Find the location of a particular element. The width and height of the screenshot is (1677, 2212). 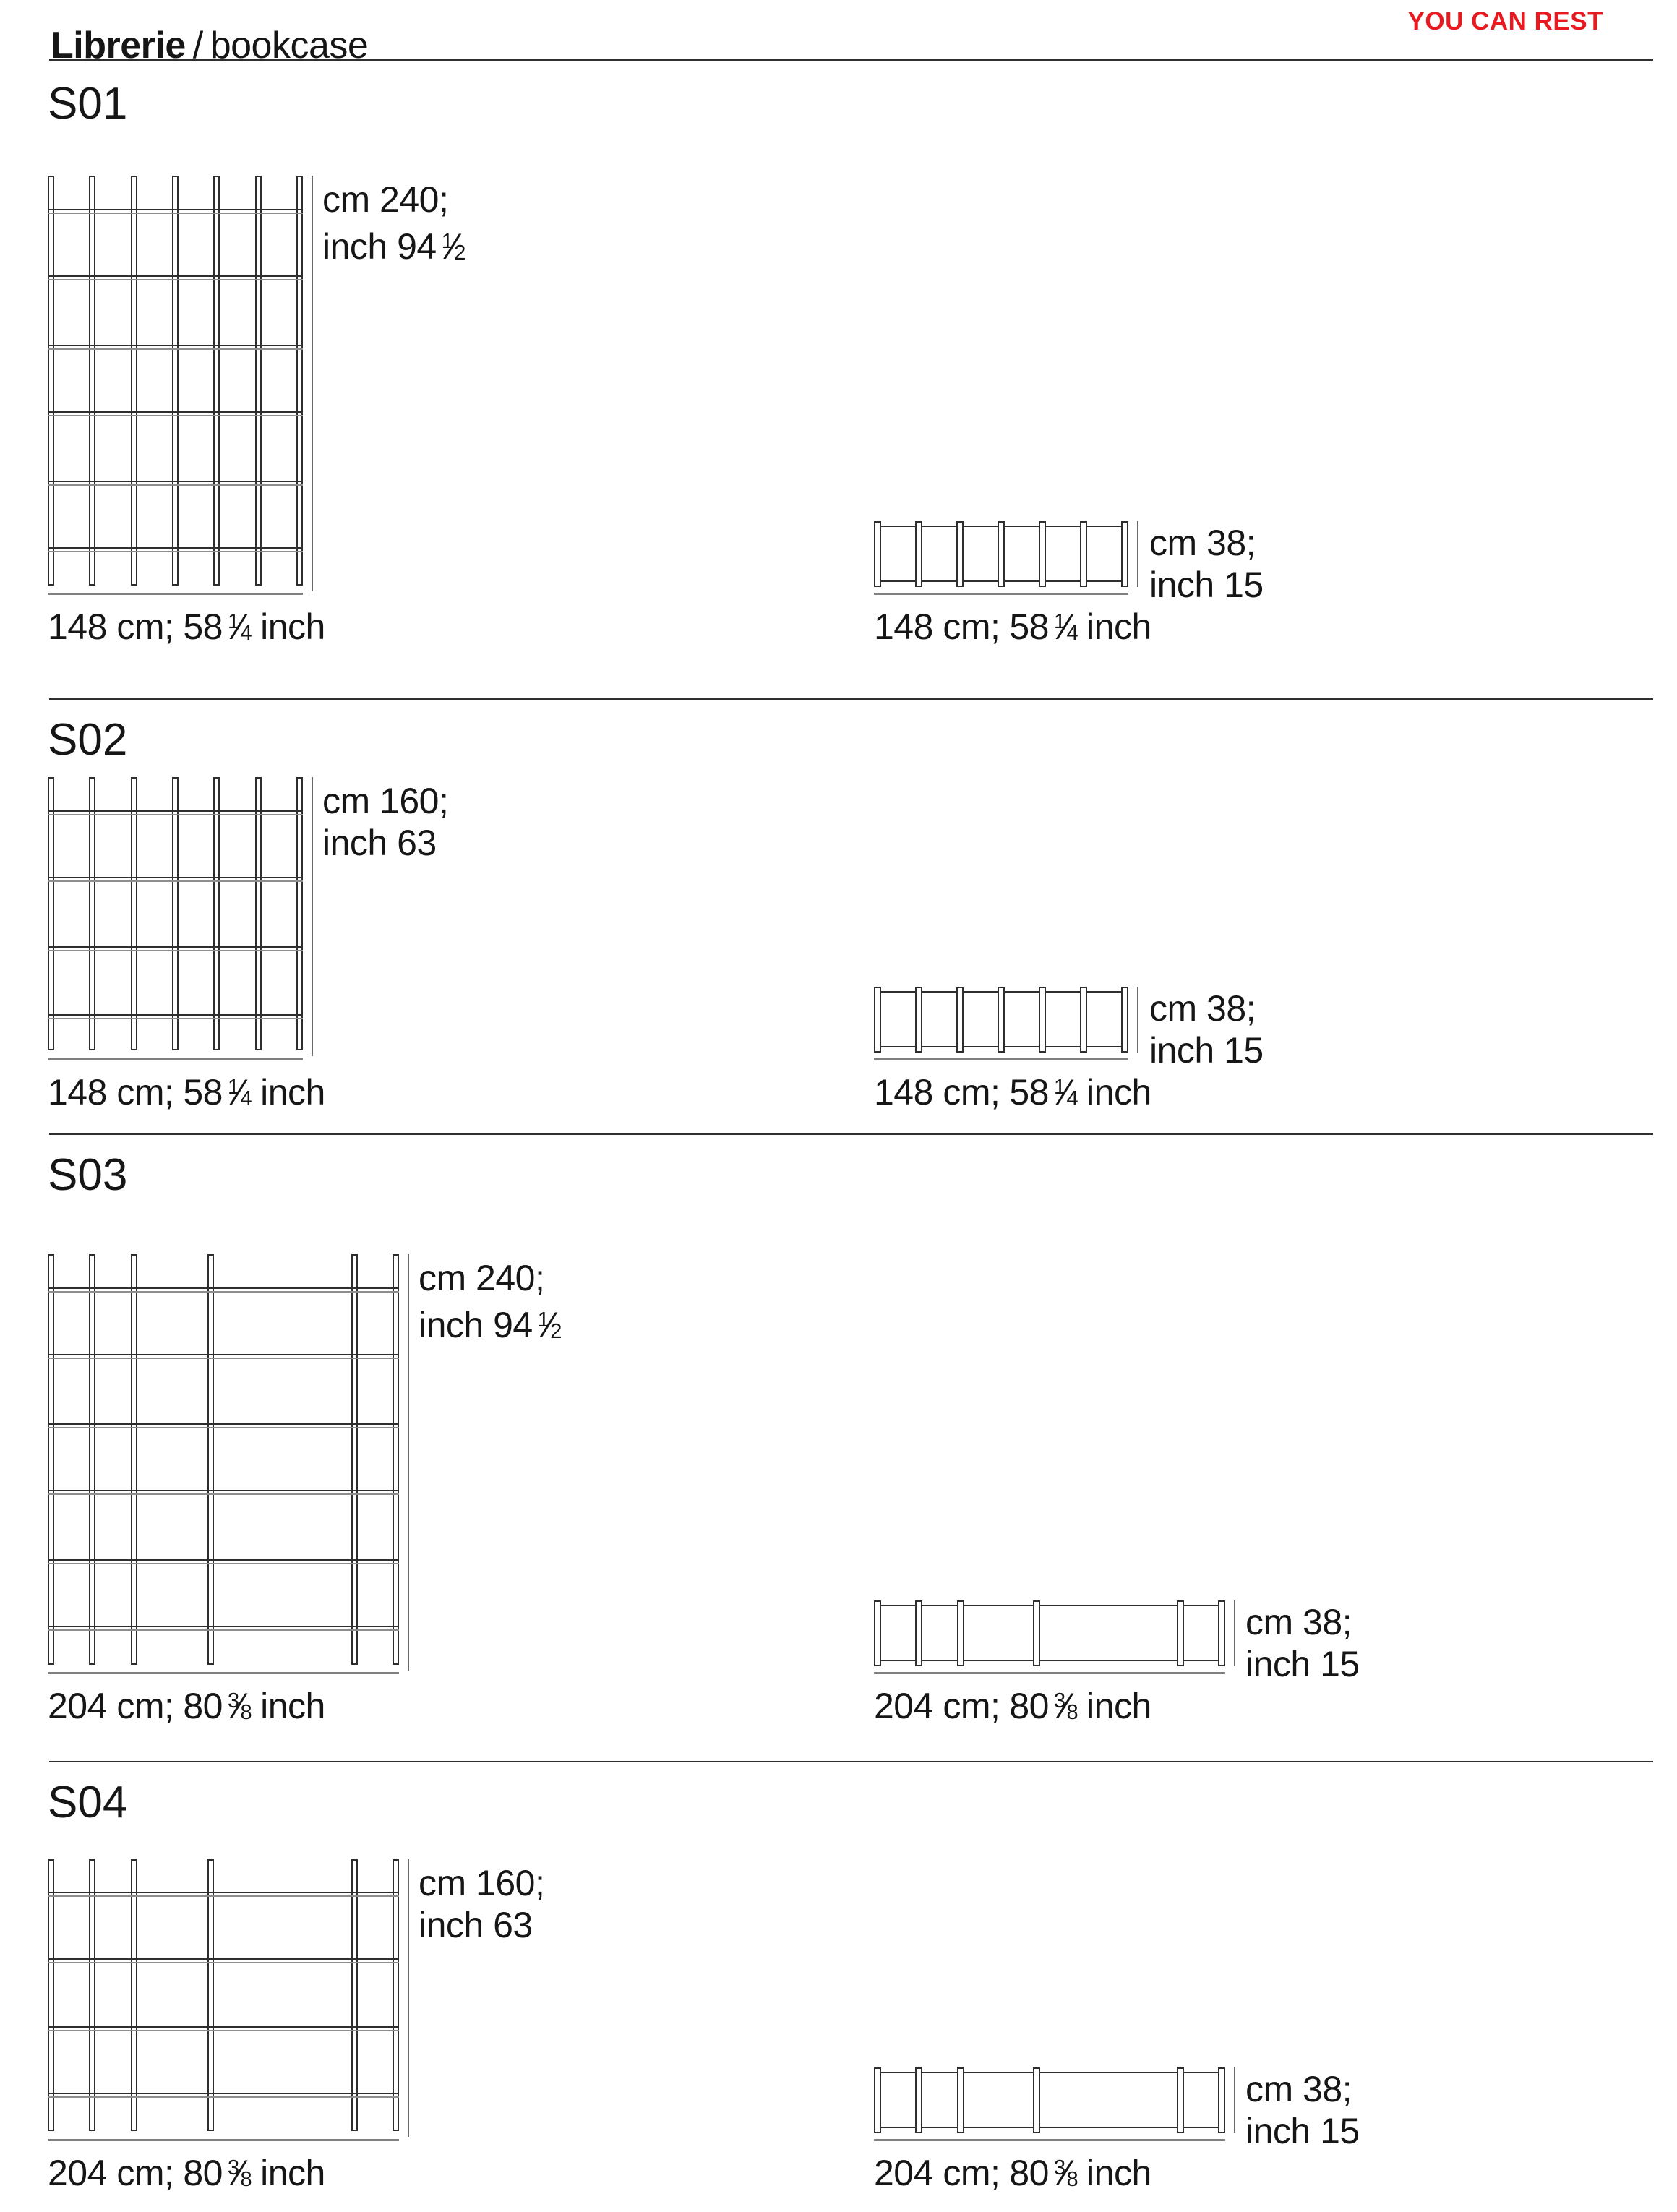

depth-inch-value: inch 15 is located at coordinates (1206, 585).